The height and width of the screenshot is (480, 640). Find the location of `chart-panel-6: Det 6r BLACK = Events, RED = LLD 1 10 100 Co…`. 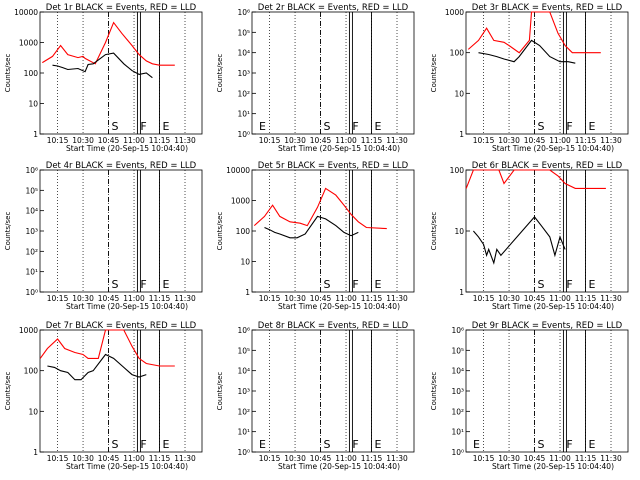

chart-panel-6: Det 6r BLACK = Events, RED = LLD 1 10 100 Co… is located at coordinates (529, 236).